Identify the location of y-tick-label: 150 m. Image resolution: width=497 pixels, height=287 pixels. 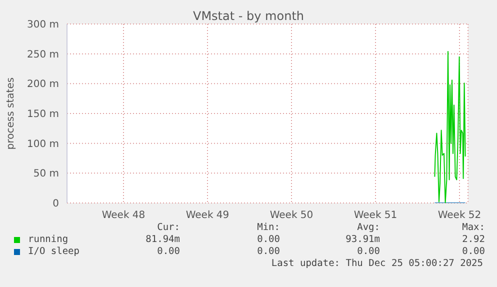
(42, 114).